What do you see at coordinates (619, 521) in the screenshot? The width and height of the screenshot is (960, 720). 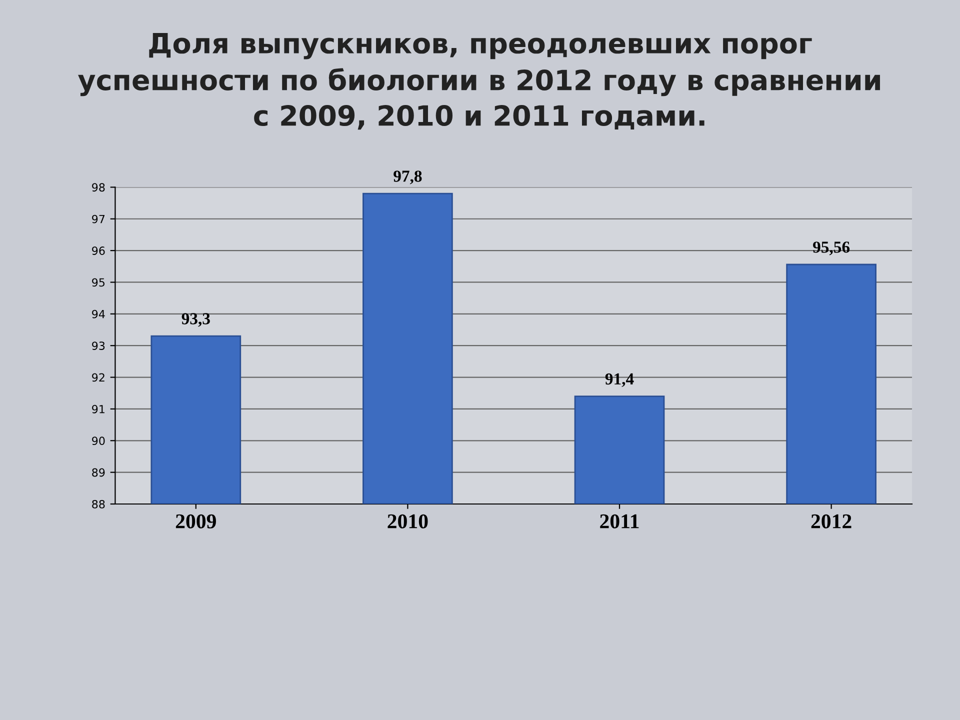 I see `x-tick-label: 2011` at bounding box center [619, 521].